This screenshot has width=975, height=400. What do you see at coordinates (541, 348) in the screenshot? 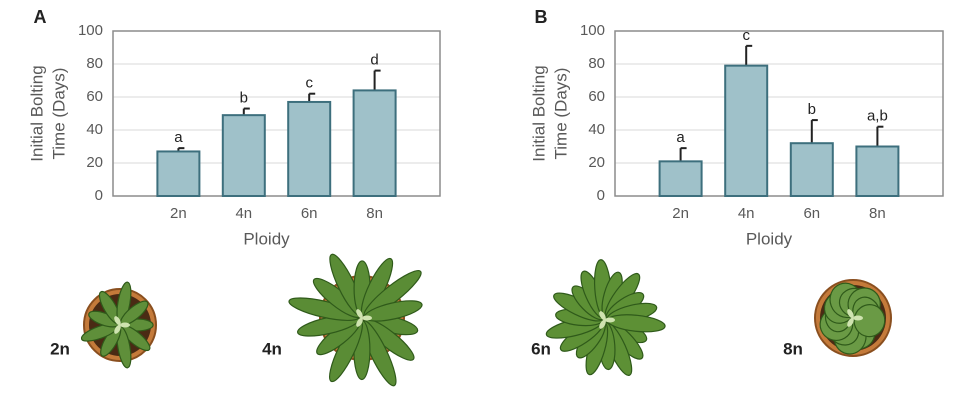
I see `plant-label: 6n` at bounding box center [541, 348].